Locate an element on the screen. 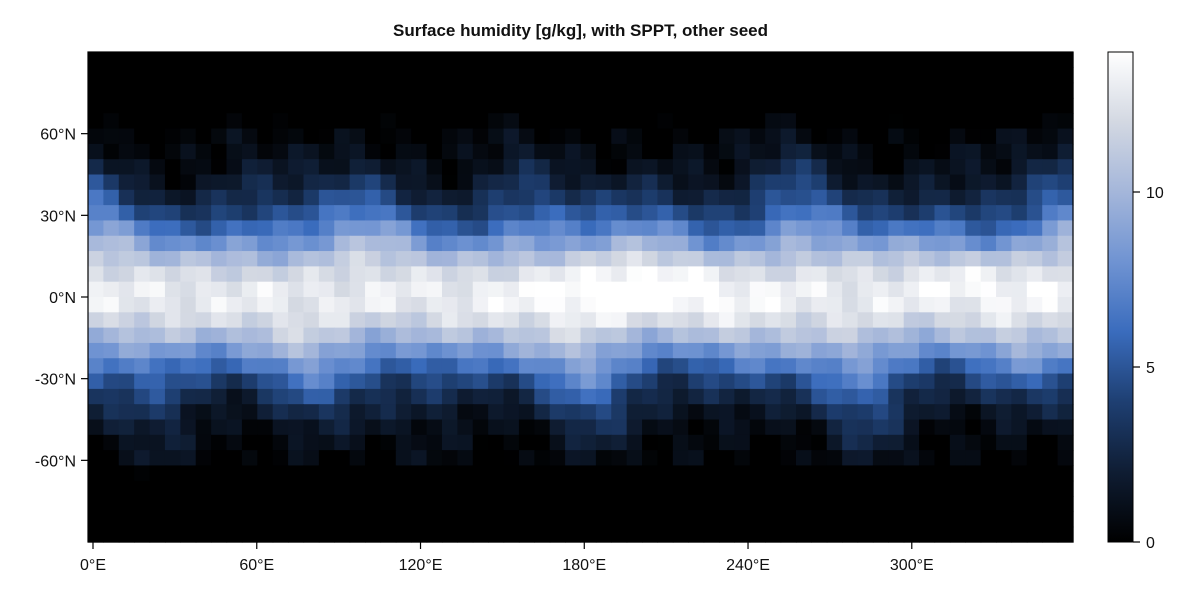 This screenshot has height=605, width=1190. x-tick-label: 300°E is located at coordinates (912, 565).